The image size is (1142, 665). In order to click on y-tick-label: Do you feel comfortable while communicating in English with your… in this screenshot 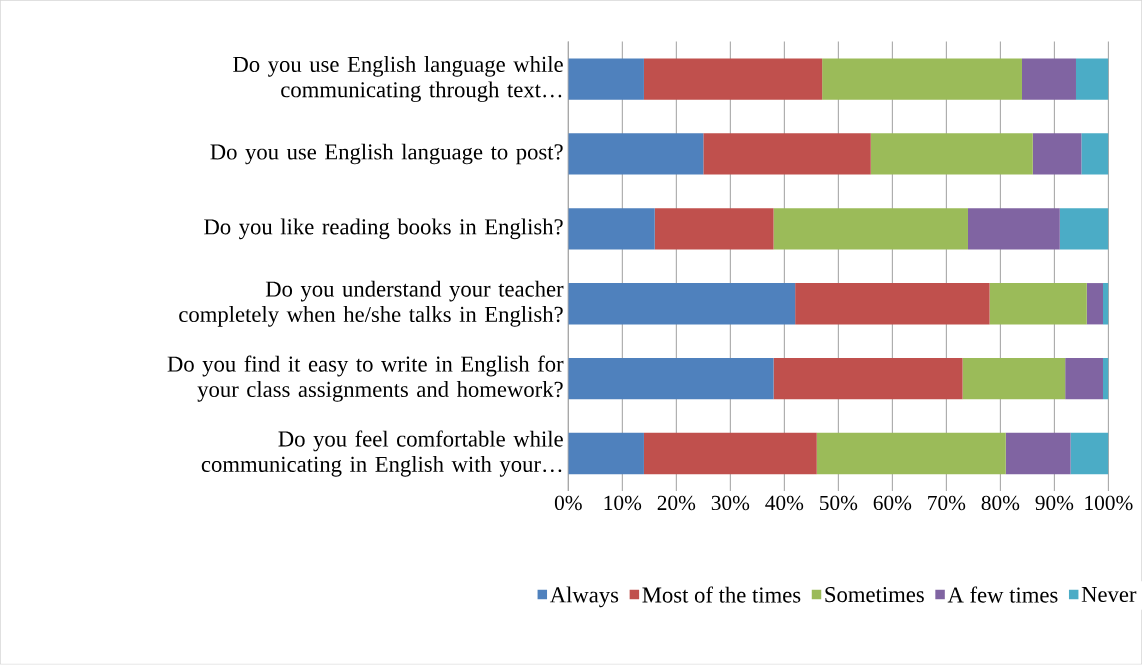, I will do `click(382, 453)`.